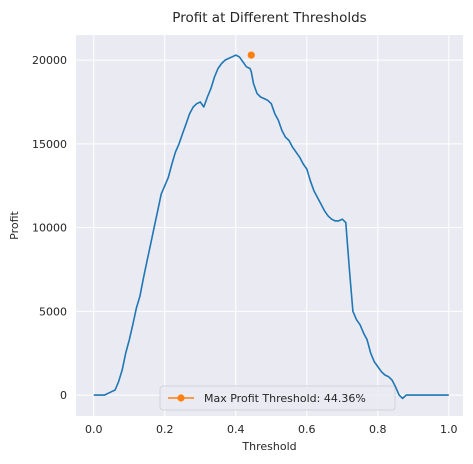 Image resolution: width=473 pixels, height=464 pixels. Describe the element at coordinates (94, 429) in the screenshot. I see `x-tick-label: 0.0` at that location.